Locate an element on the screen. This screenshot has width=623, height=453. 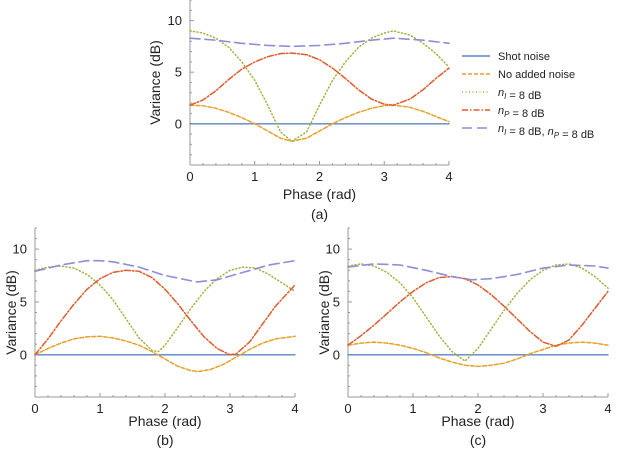
legend-label: nI = 8 dB, nP = 8 dB is located at coordinates (546, 132).